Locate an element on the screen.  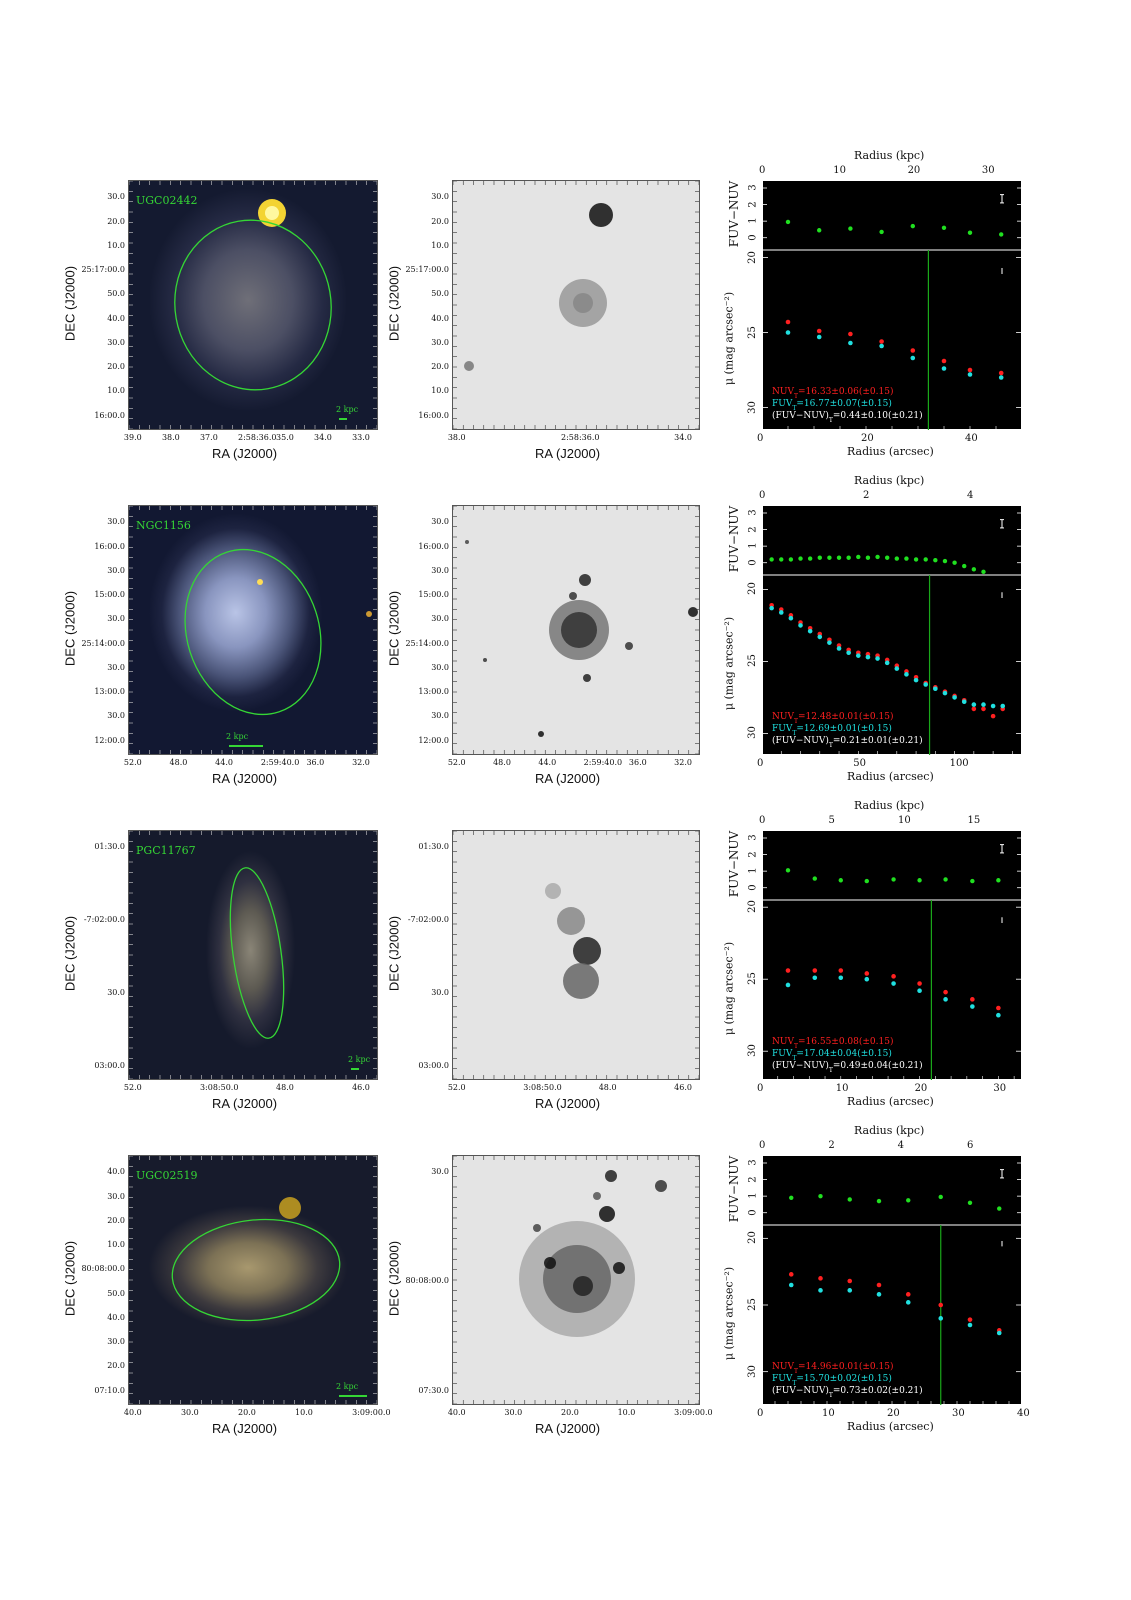
total-color: (FUV−NUV)T=0.73±0.02(±0.21) is located at coordinates (847, 1392).